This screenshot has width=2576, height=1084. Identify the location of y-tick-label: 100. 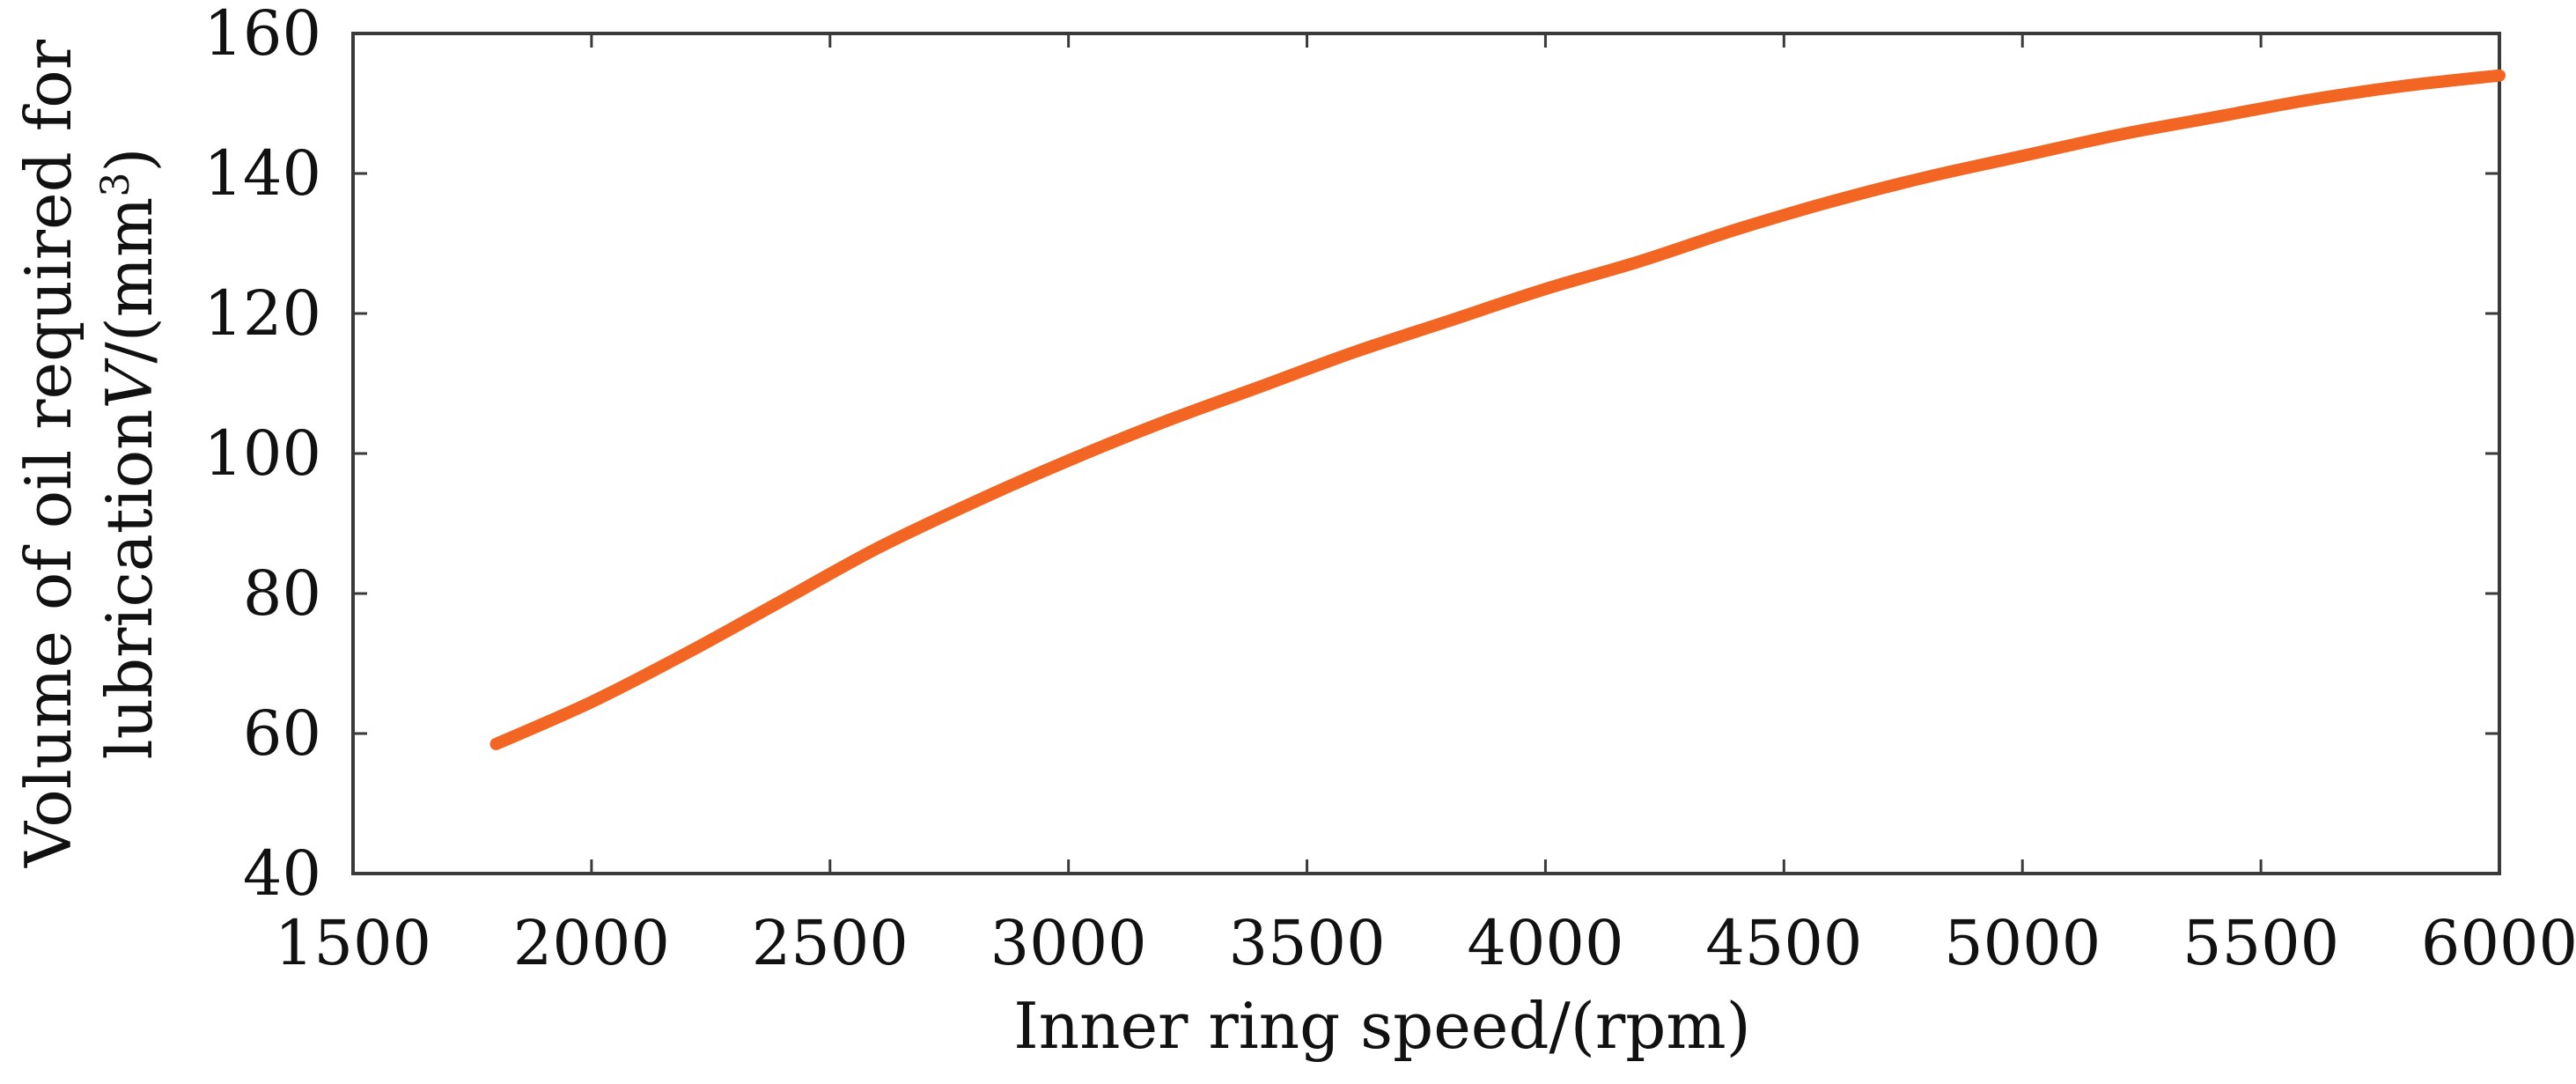
(262, 453).